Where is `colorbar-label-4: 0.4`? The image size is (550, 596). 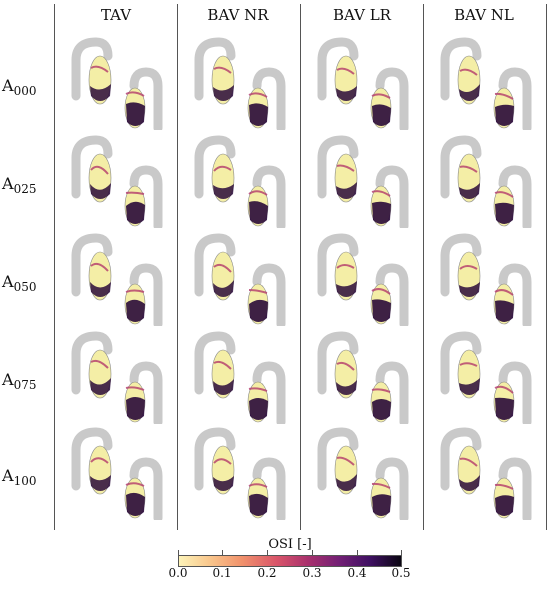
colorbar-label-4: 0.4 is located at coordinates (357, 573).